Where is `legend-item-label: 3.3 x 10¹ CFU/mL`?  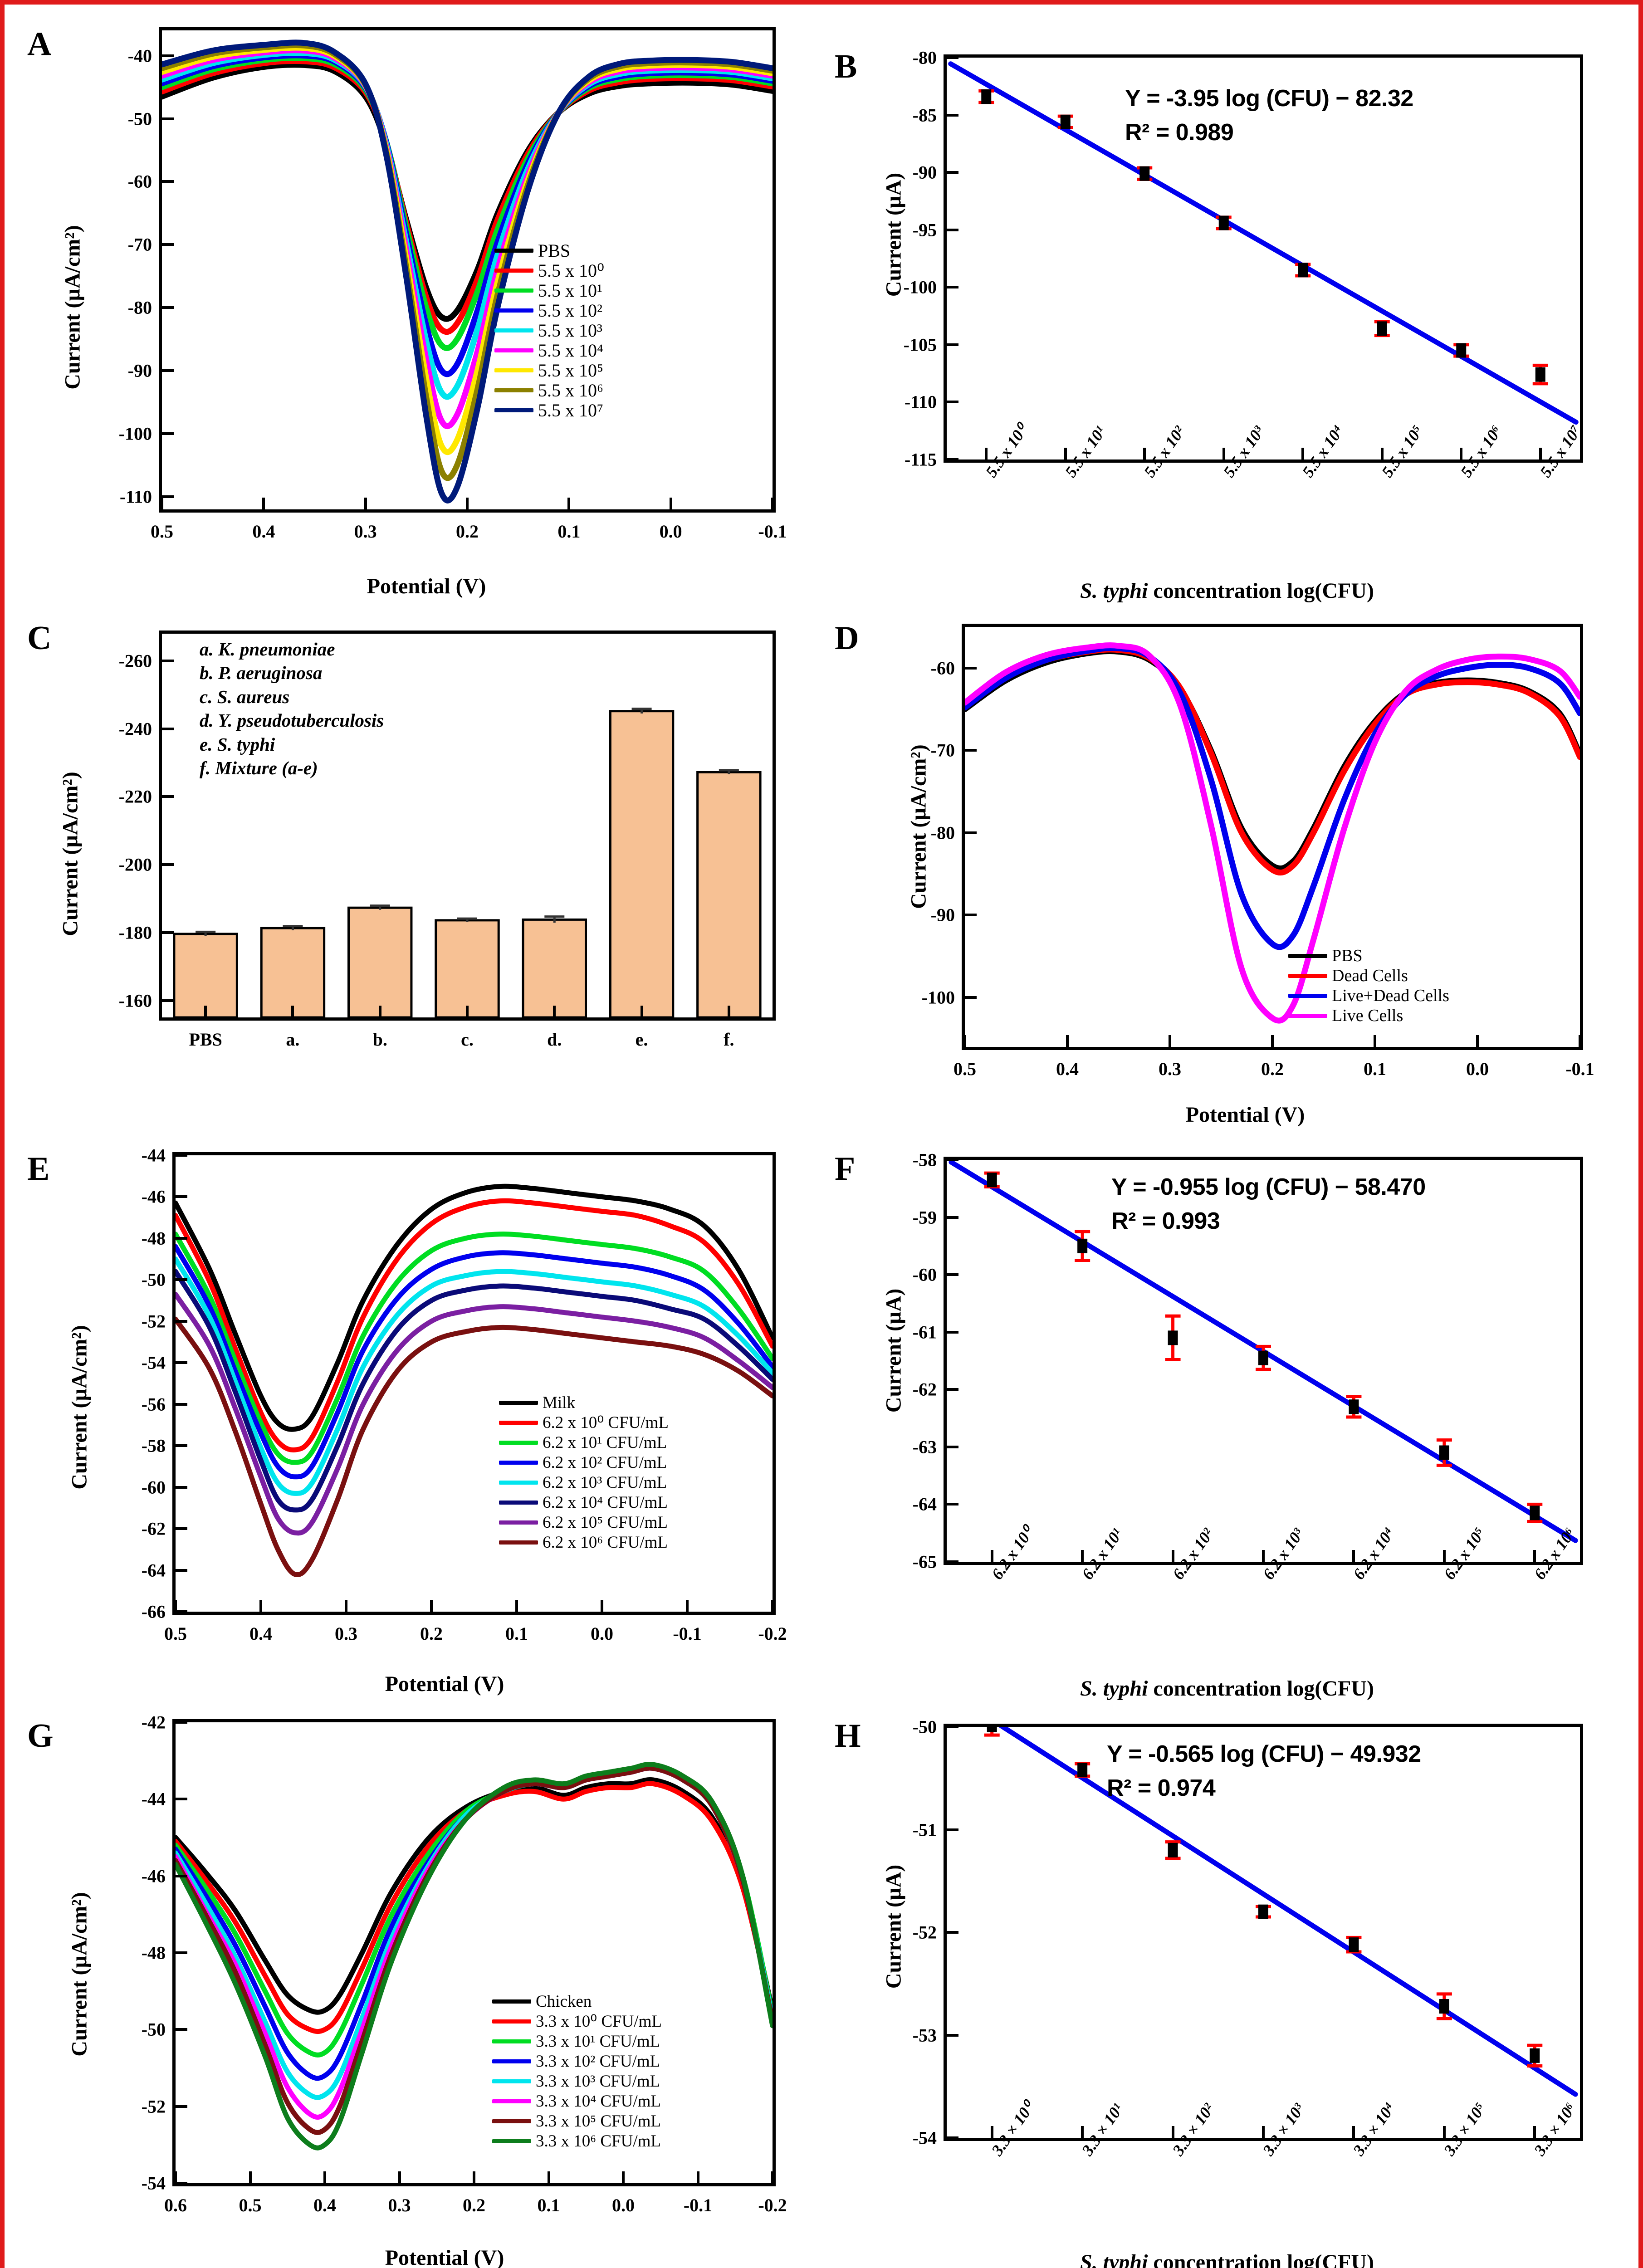
legend-item-label: 3.3 x 10¹ CFU/mL is located at coordinates (598, 2042).